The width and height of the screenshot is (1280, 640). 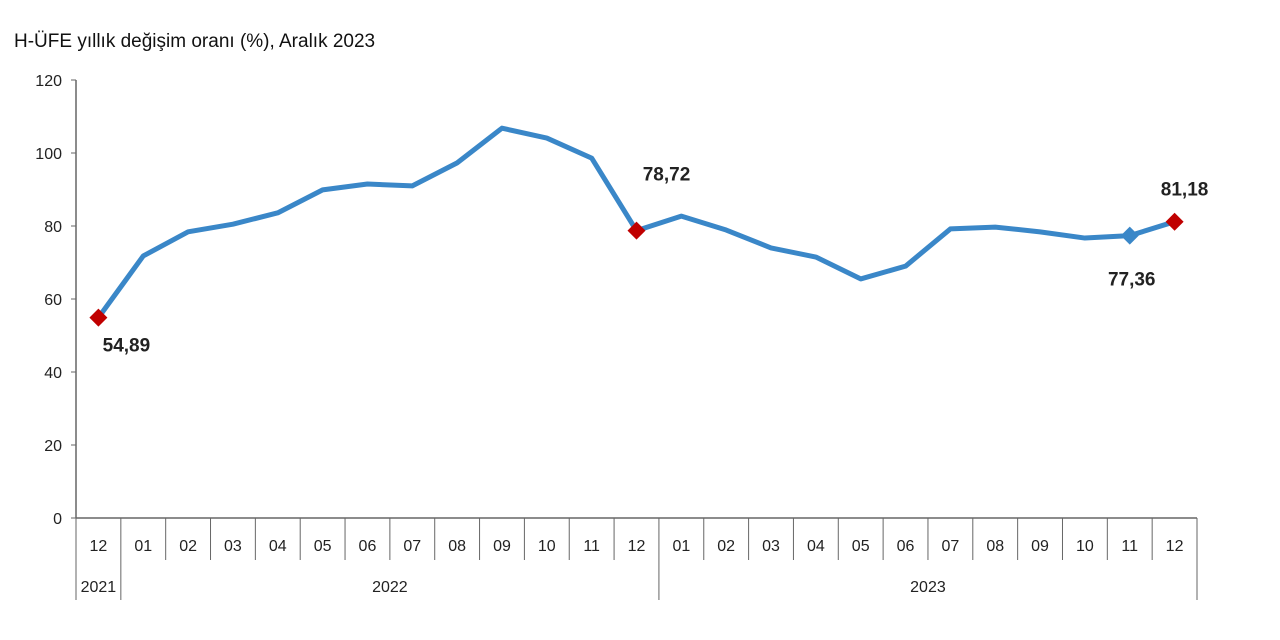 What do you see at coordinates (57, 519) in the screenshot?
I see `y-tick-label: 0` at bounding box center [57, 519].